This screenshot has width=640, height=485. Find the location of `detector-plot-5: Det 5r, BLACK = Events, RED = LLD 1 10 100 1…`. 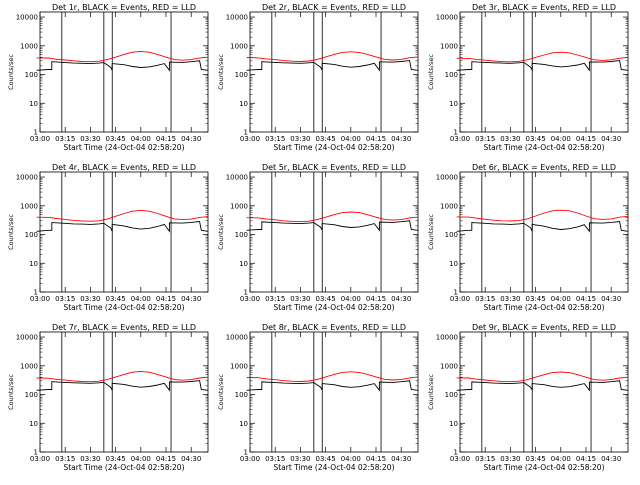

detector-plot-5: Det 5r, BLACK = Events, RED = LLD 1 10 100 1… is located at coordinates (318, 237).